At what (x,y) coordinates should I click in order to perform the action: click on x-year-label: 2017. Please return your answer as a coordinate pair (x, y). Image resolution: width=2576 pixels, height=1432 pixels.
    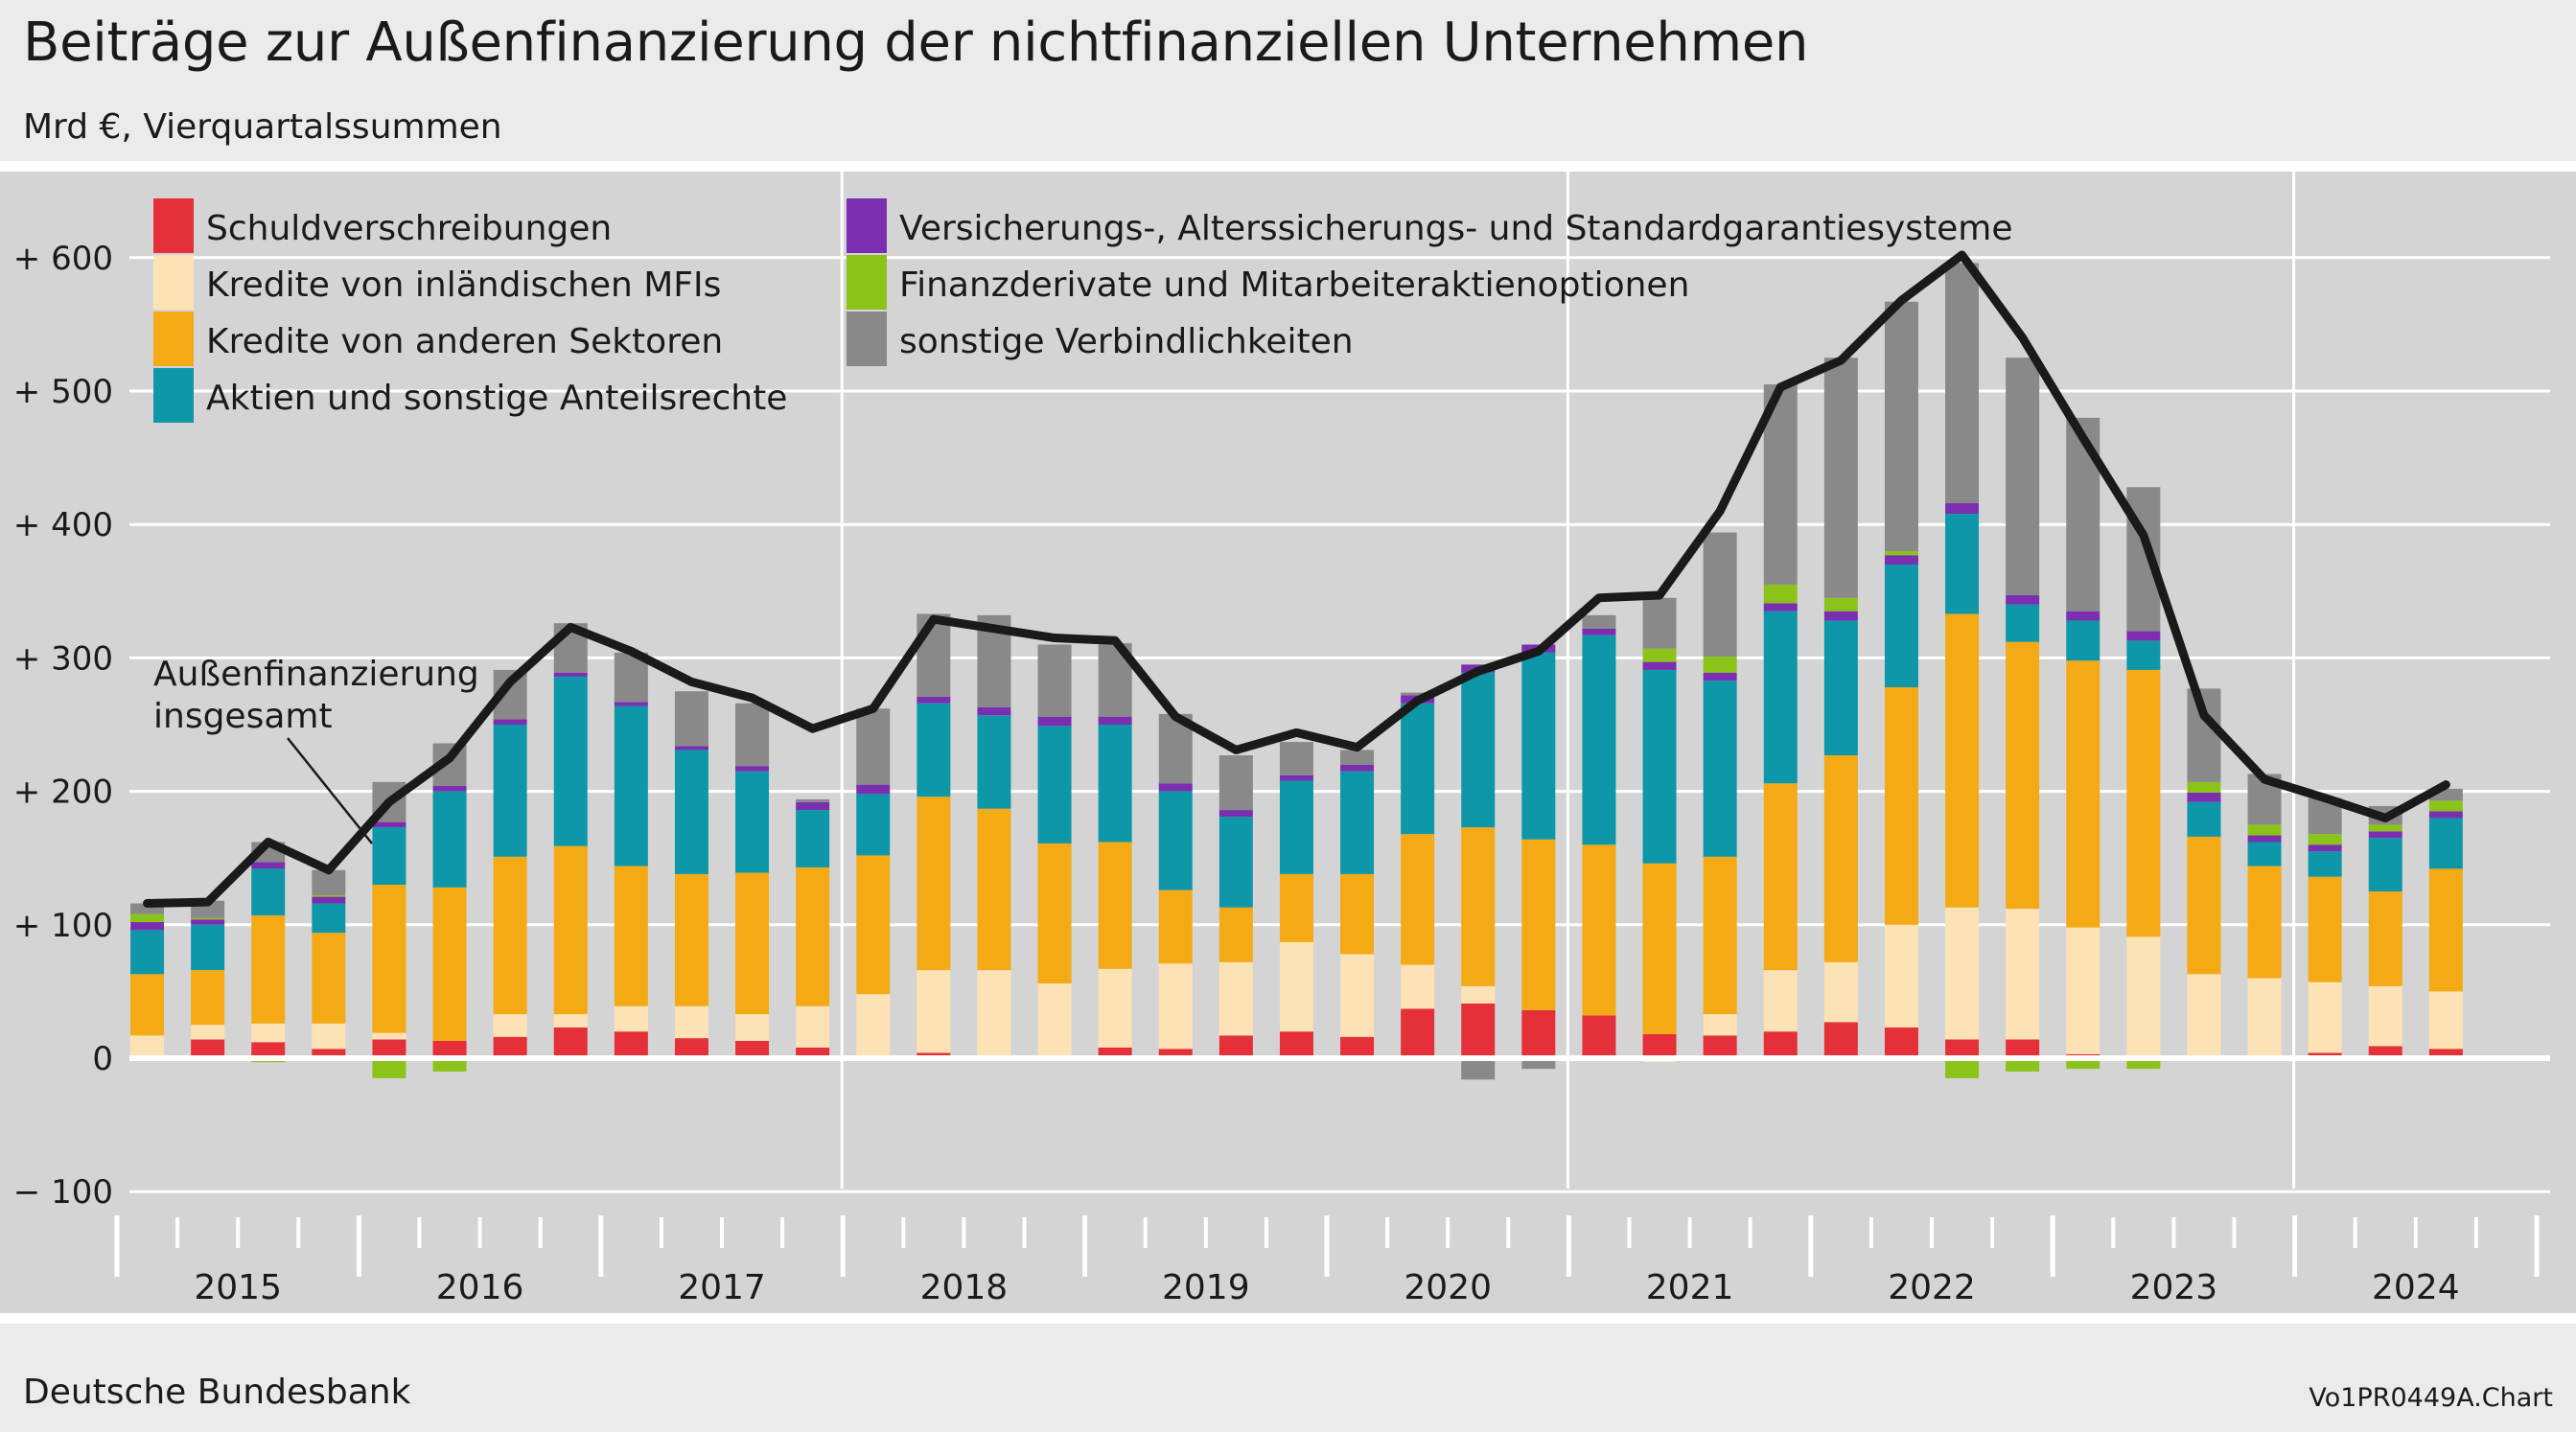
    Looking at the image, I should click on (722, 1287).